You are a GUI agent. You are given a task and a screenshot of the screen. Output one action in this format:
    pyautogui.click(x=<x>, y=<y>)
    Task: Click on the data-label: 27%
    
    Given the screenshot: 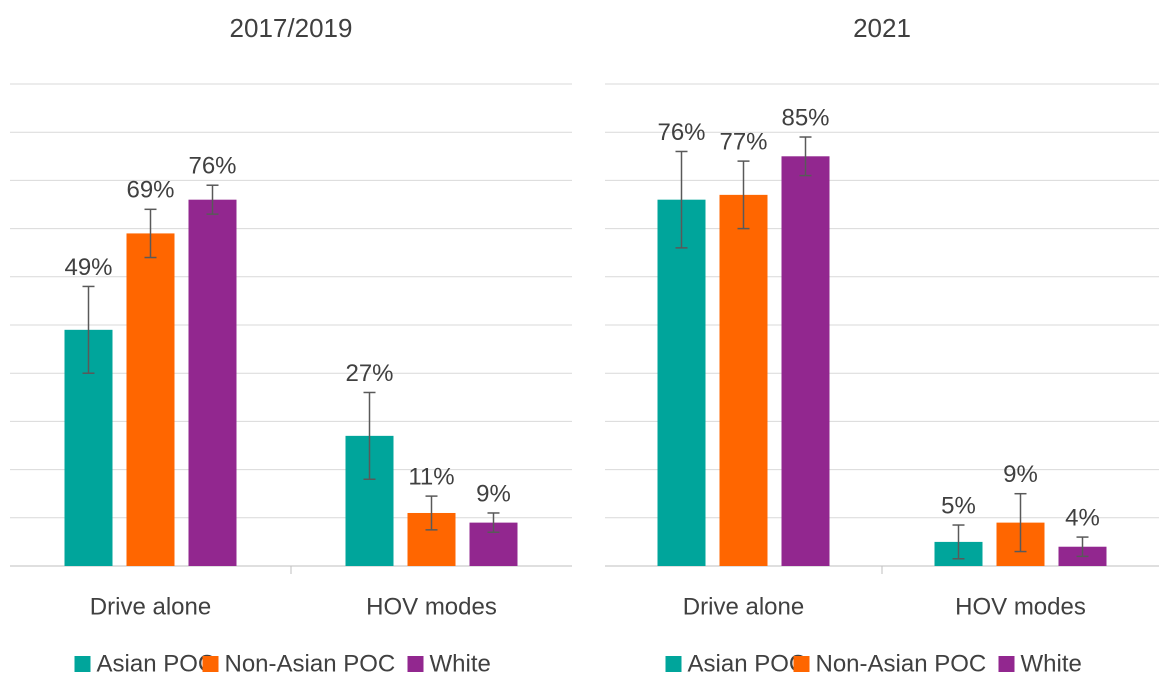 What is the action you would take?
    pyautogui.click(x=369, y=373)
    